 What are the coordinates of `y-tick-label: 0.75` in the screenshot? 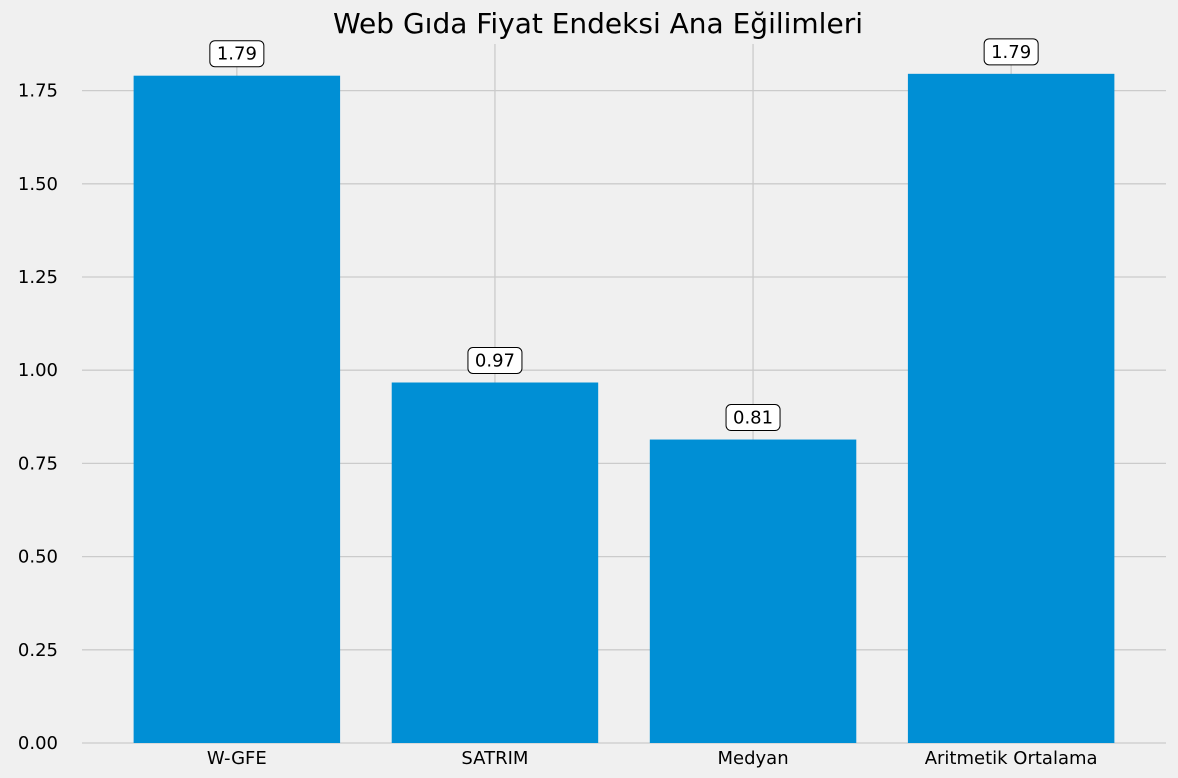 It's located at (38, 463).